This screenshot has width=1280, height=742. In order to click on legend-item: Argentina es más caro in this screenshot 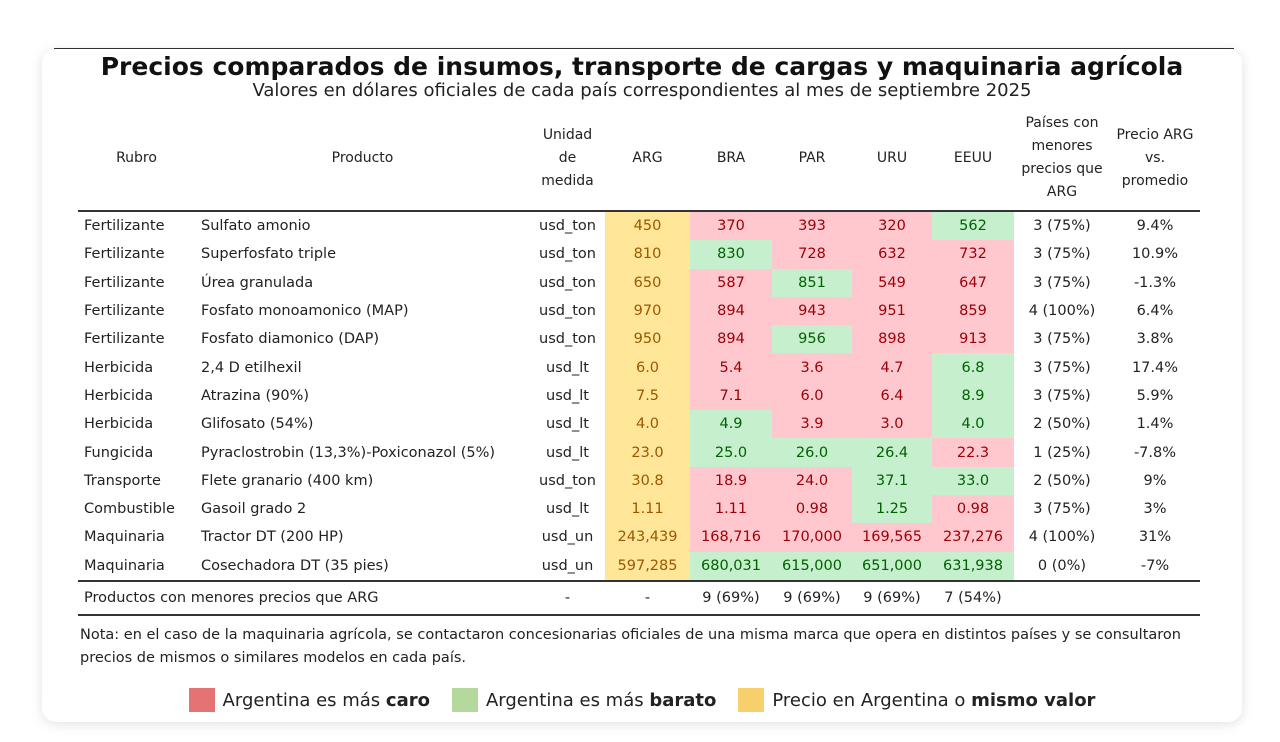, I will do `click(309, 700)`.